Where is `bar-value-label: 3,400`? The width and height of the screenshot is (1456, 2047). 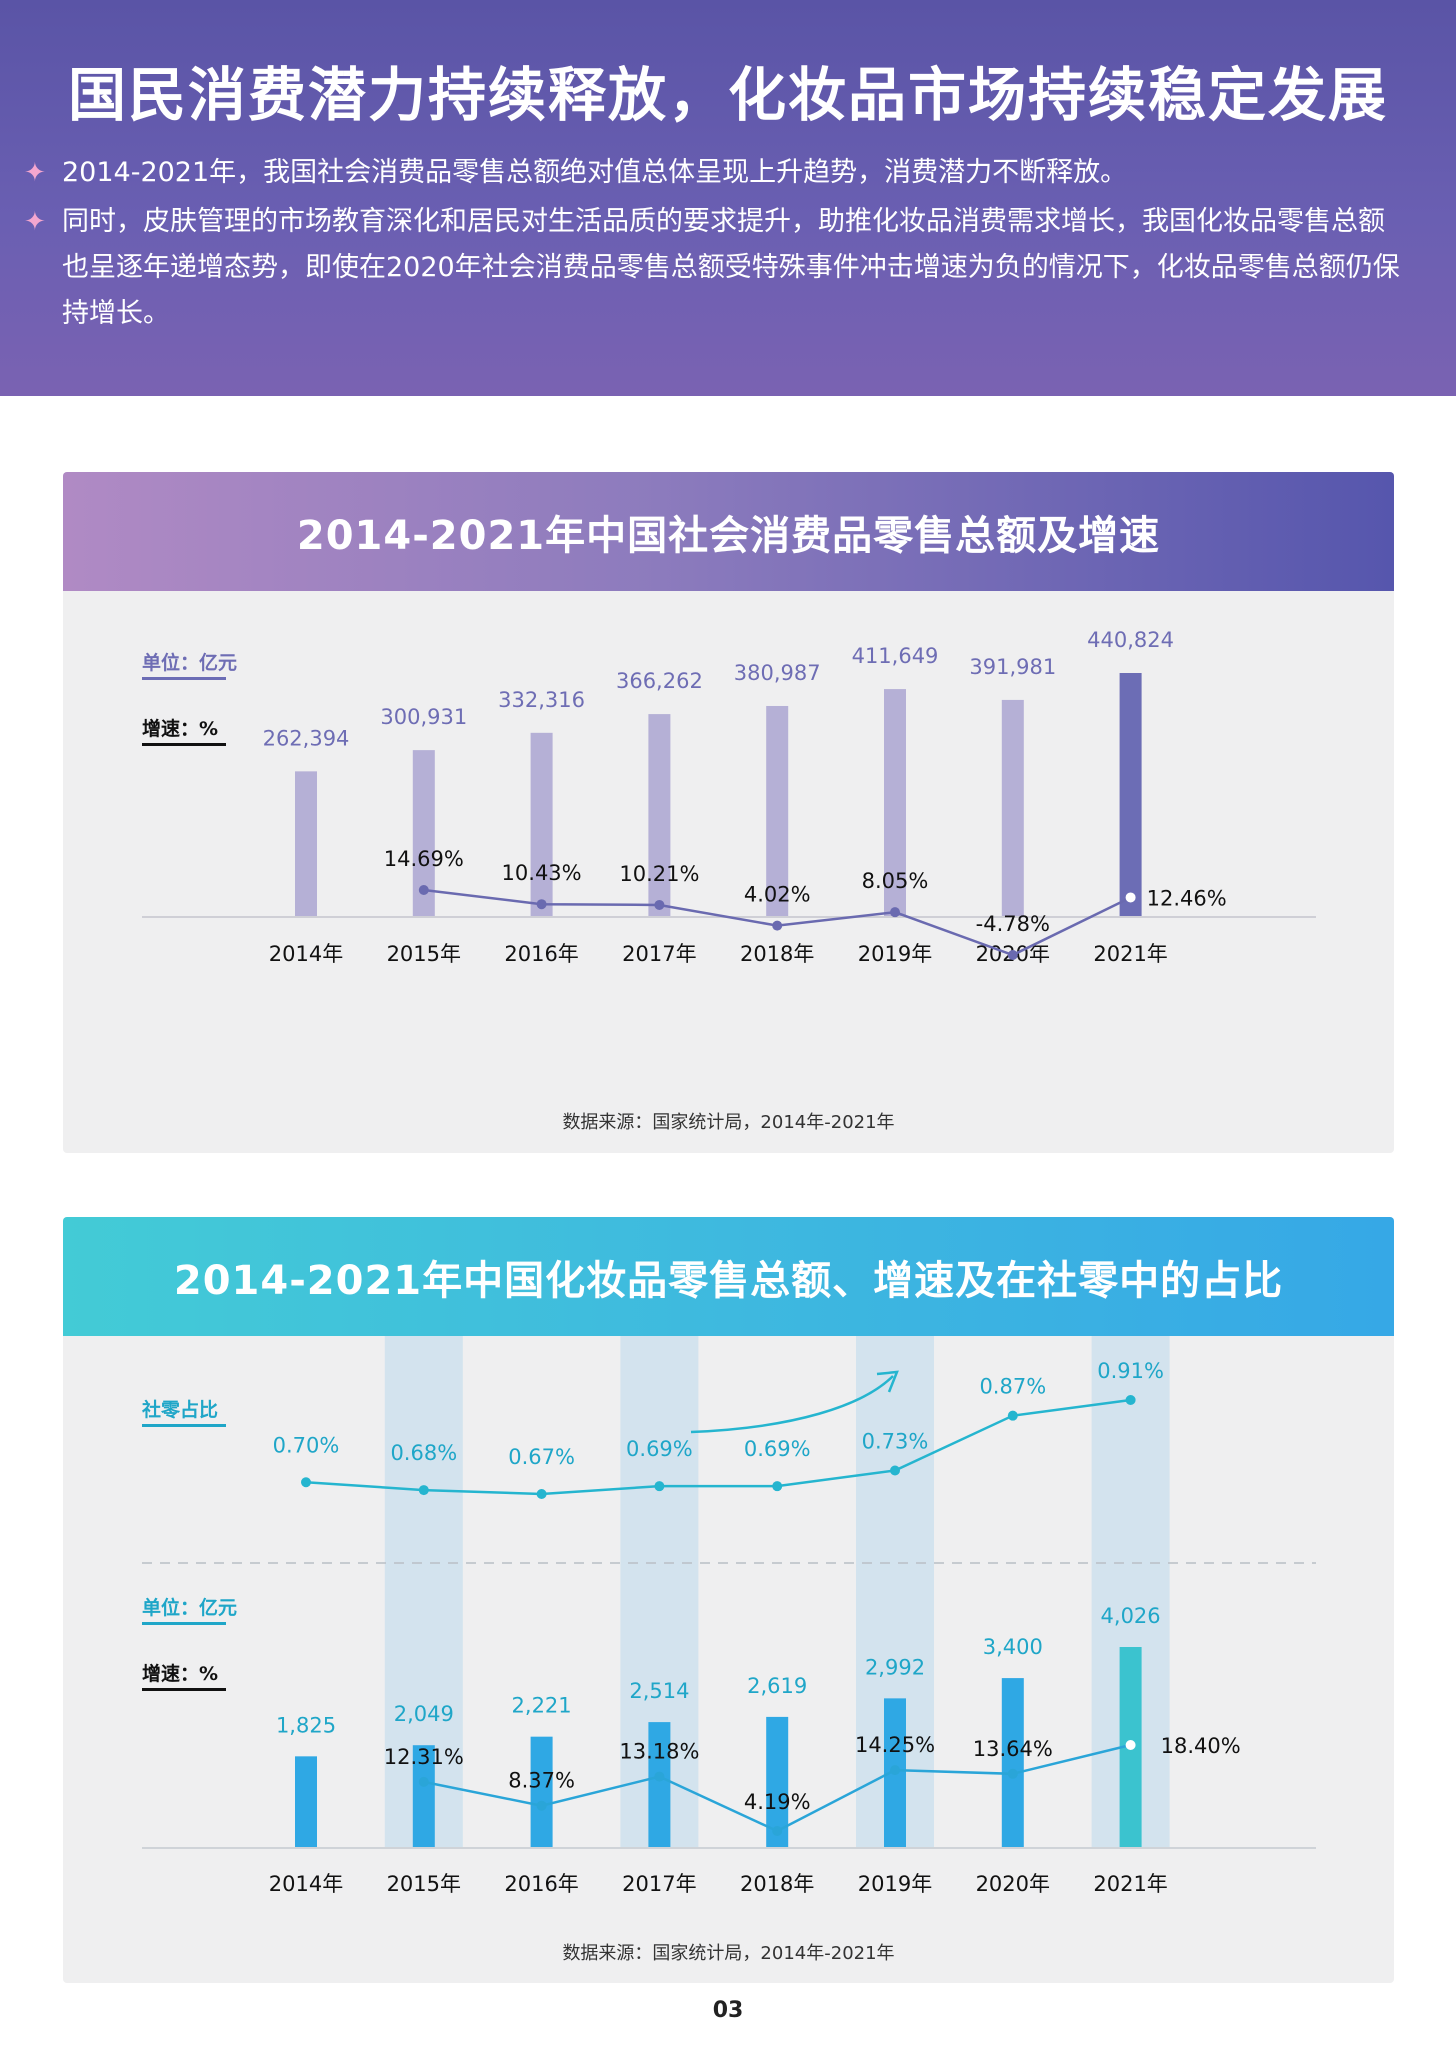 bar-value-label: 3,400 is located at coordinates (1013, 1647).